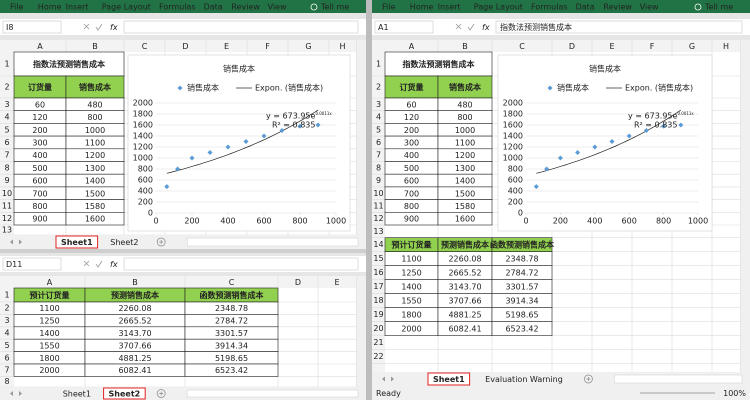 The image size is (750, 400). Describe the element at coordinates (7, 230) in the screenshot. I see `row-number: 13` at that location.